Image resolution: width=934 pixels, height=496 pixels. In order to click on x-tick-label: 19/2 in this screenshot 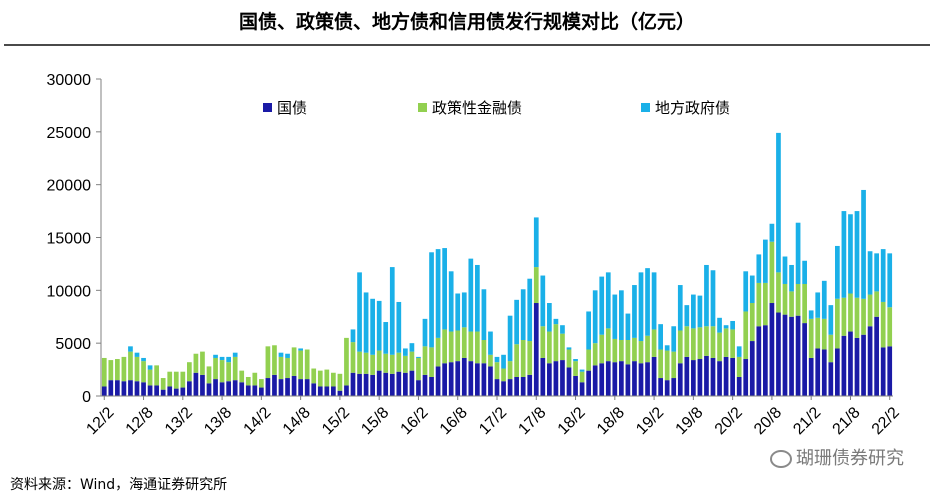, I will do `click(650, 421)`.